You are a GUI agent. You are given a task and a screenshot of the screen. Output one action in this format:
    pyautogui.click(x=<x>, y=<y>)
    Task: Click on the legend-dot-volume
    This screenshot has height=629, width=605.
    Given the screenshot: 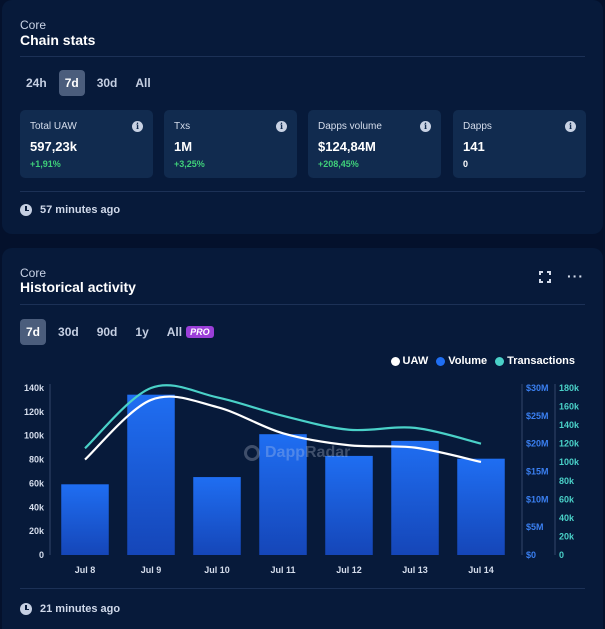 What is the action you would take?
    pyautogui.click(x=441, y=361)
    